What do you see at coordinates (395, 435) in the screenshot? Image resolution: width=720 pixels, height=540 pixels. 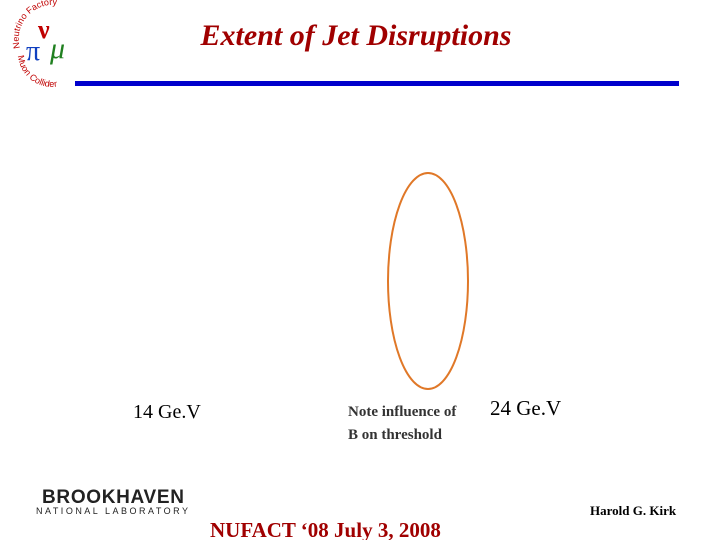 I see `note-line-2: B on threshold` at bounding box center [395, 435].